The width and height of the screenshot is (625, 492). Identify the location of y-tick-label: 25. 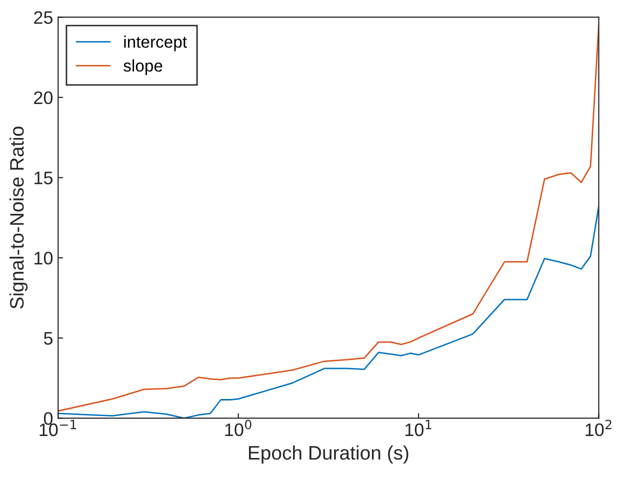
(43, 17).